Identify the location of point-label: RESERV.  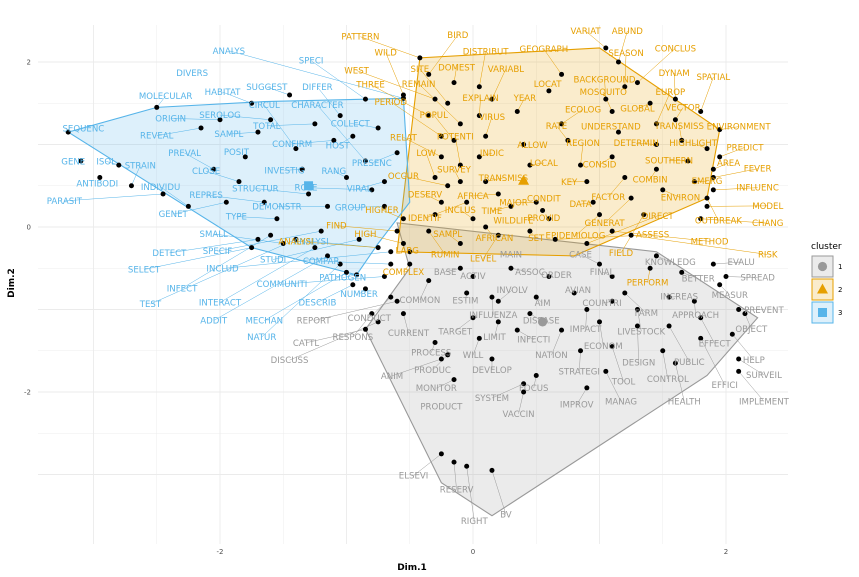
(457, 491).